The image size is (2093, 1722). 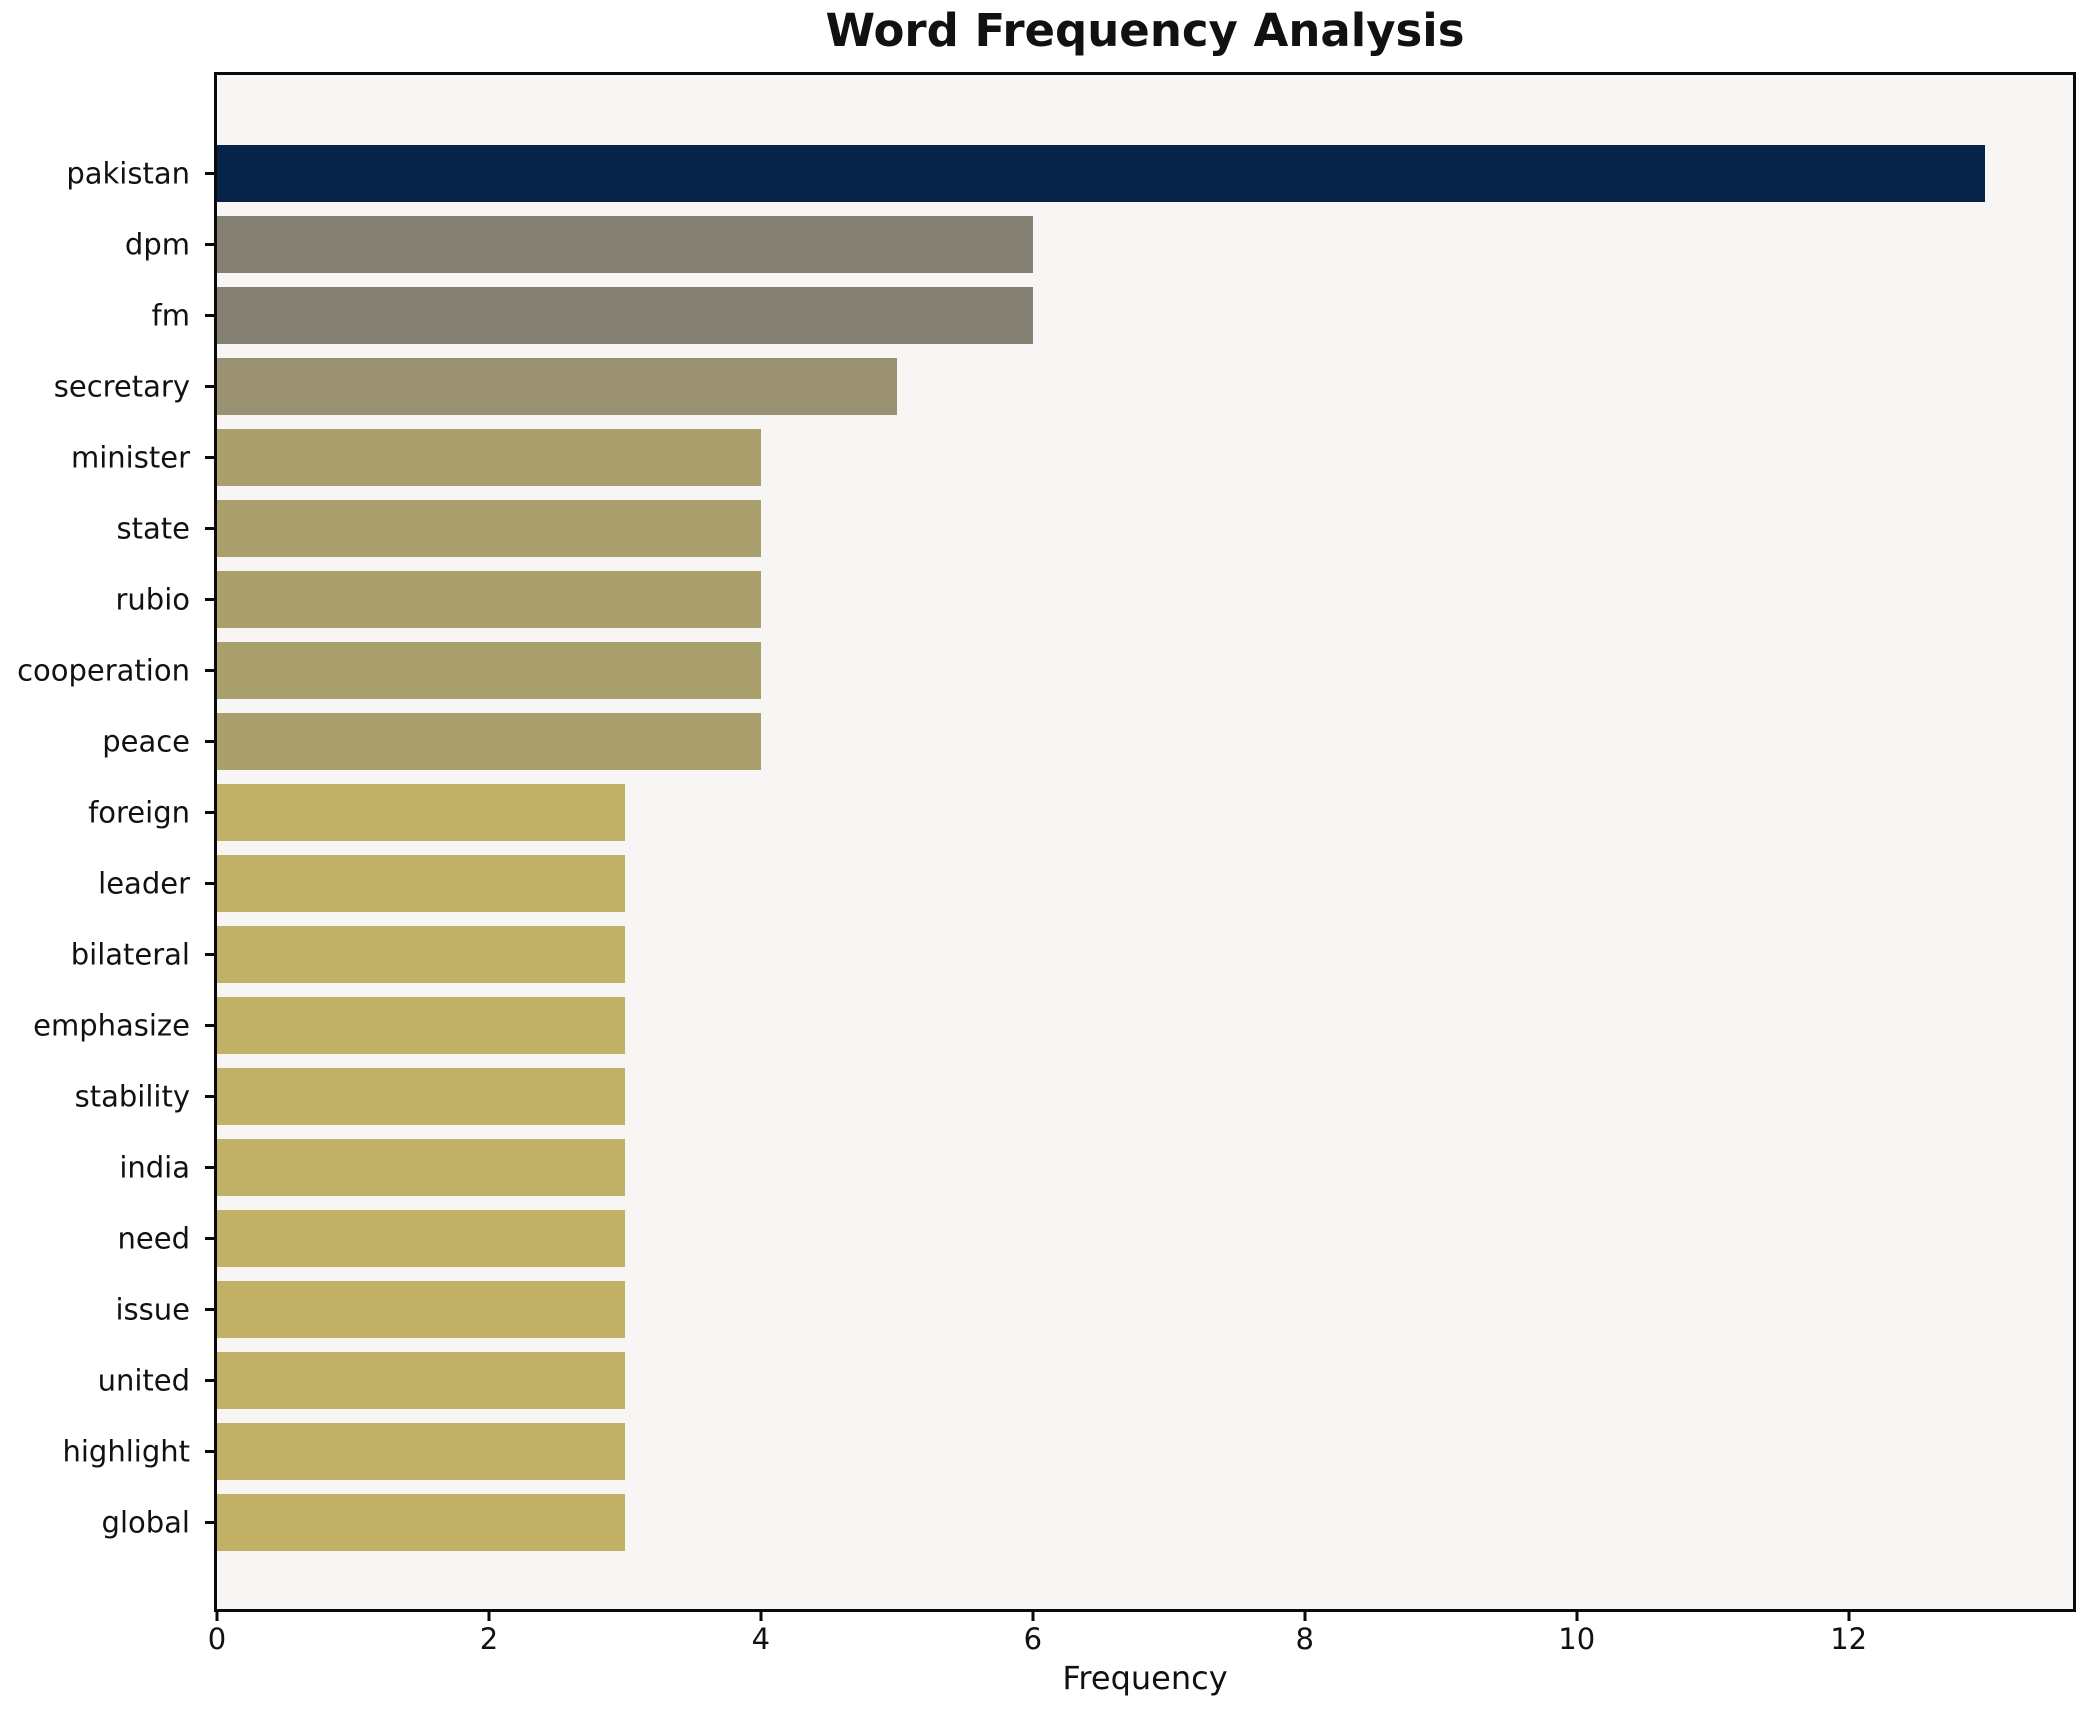 I want to click on y-axis-label: india, so click(x=154, y=1167).